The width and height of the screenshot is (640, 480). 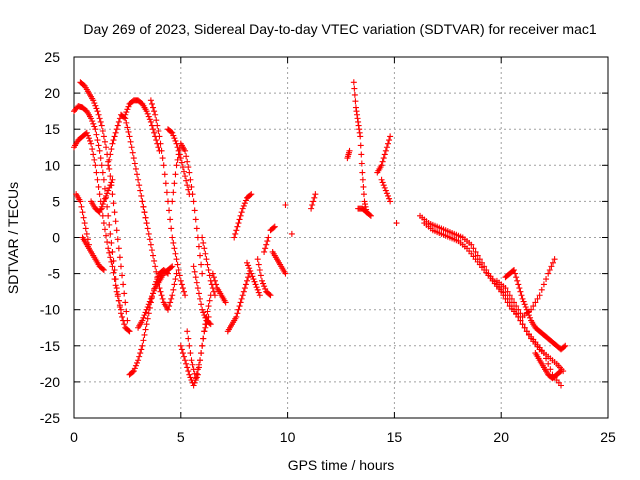 I want to click on series-sat-ag, so click(x=384, y=154).